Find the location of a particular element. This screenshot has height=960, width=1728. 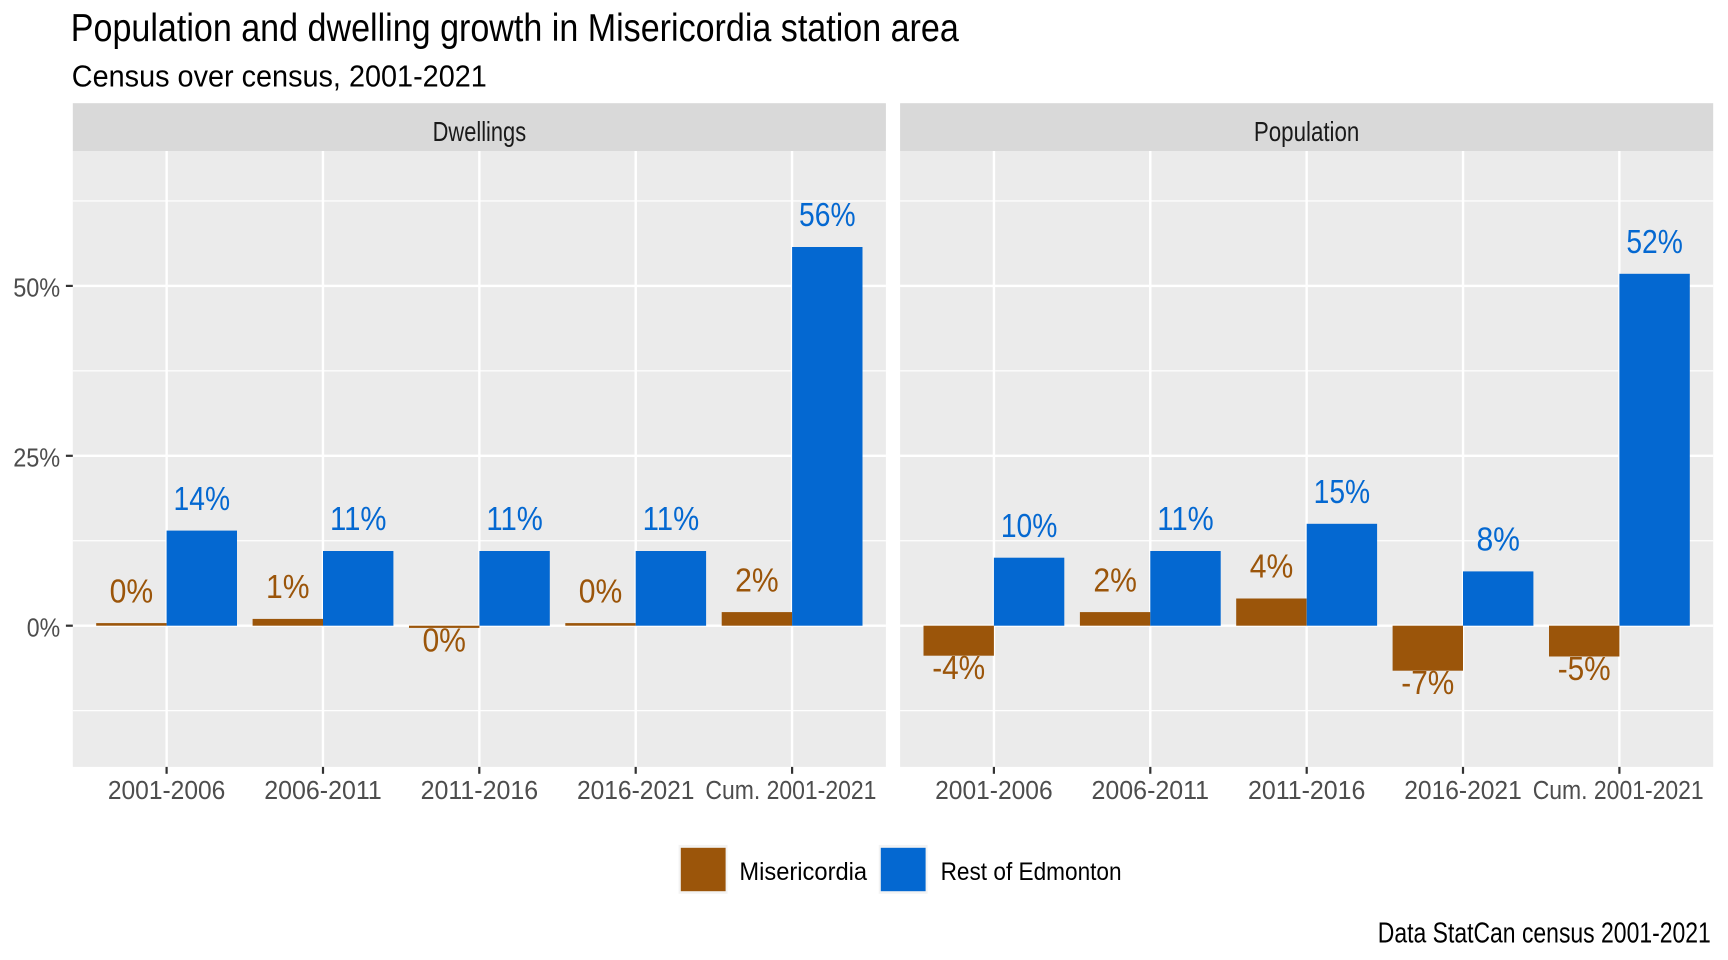

svg-text: 15% is located at coordinates (1342, 492).